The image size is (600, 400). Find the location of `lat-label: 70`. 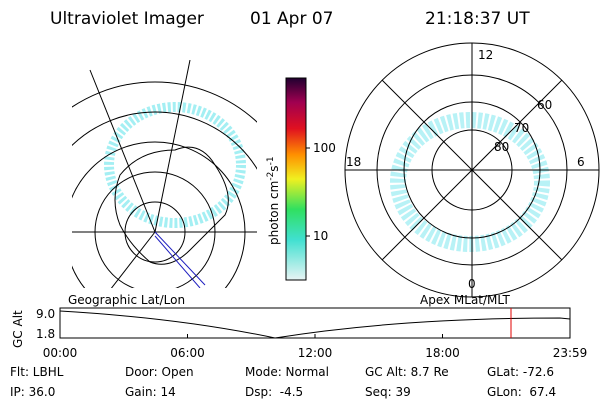

lat-label: 70 is located at coordinates (521, 128).